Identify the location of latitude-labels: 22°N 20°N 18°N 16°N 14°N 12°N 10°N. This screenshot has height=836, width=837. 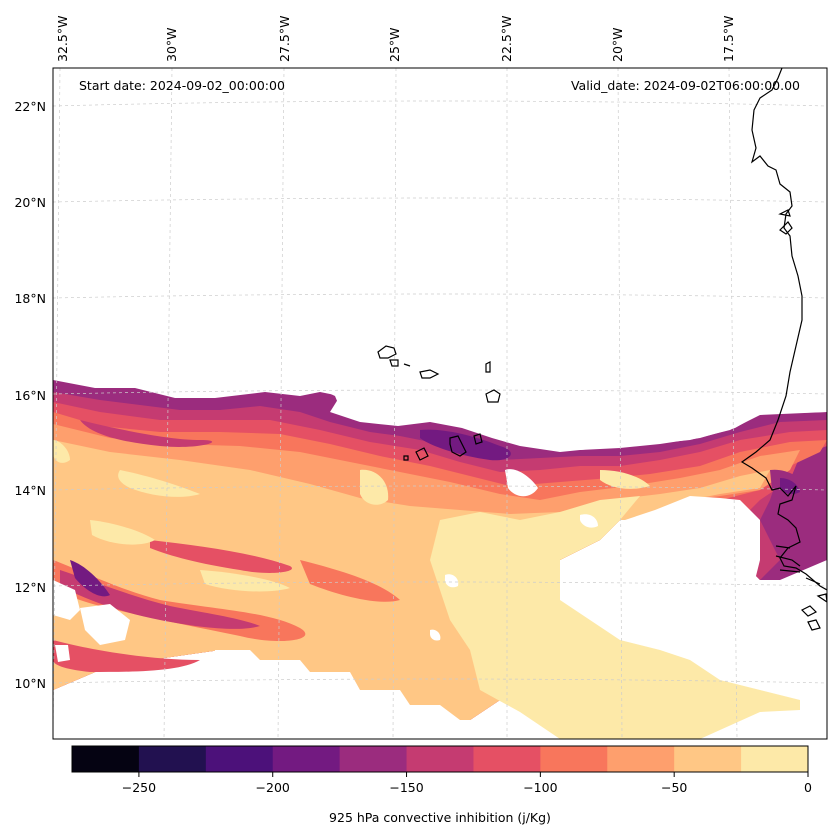
(30, 395).